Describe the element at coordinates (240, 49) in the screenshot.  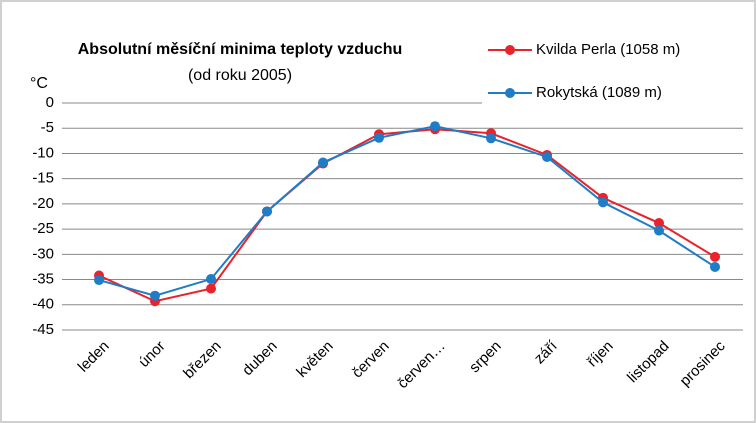
I see `chart-title: Absolutní měsíční minima teploty vzduchu` at that location.